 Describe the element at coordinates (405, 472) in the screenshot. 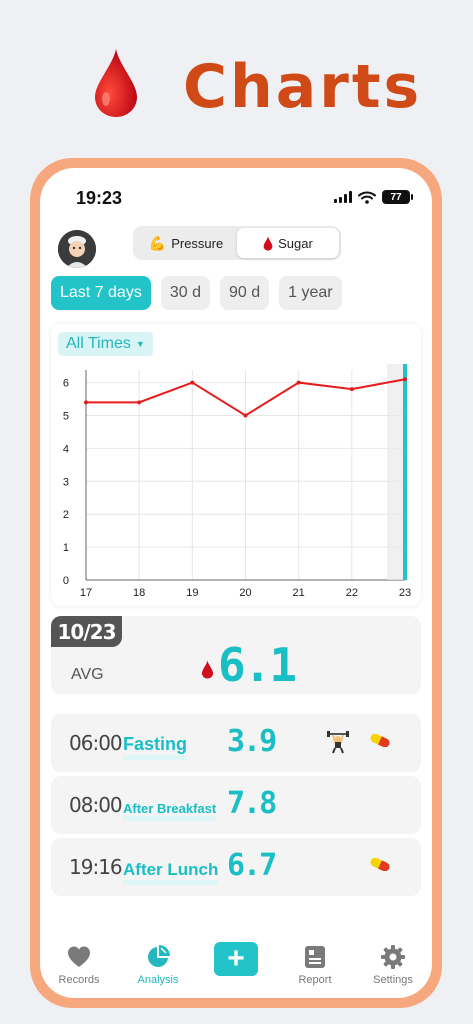

I see `selection-bar` at that location.